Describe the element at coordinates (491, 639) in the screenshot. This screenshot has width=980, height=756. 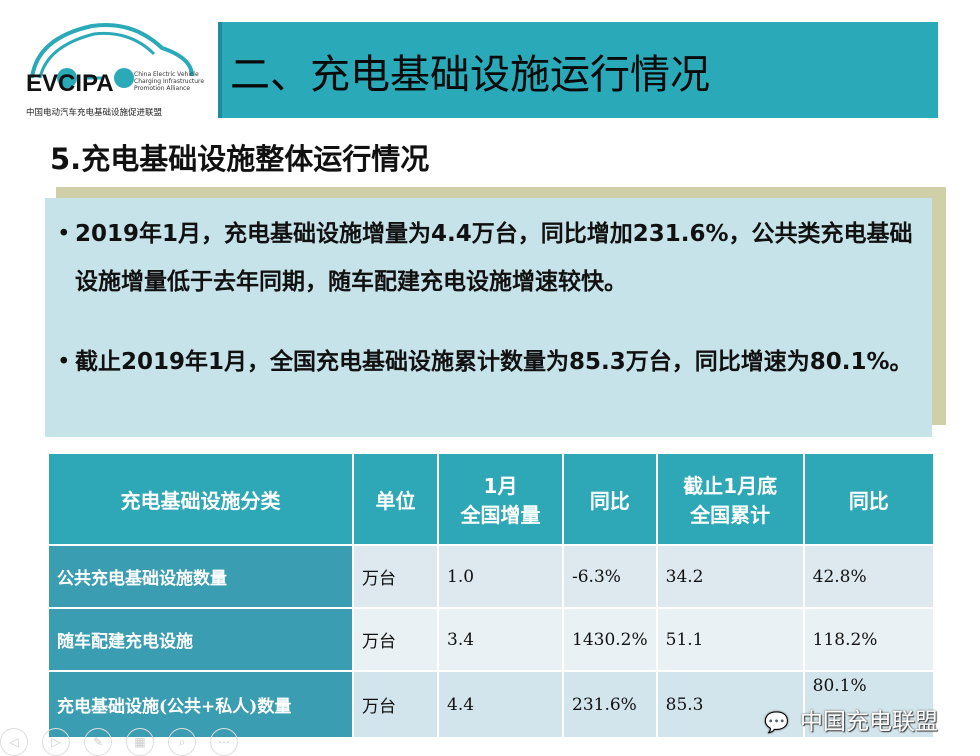
I see `table-row: 随车配建充电设施 万台 3.4 1430.2% 51.1 118.2%` at that location.